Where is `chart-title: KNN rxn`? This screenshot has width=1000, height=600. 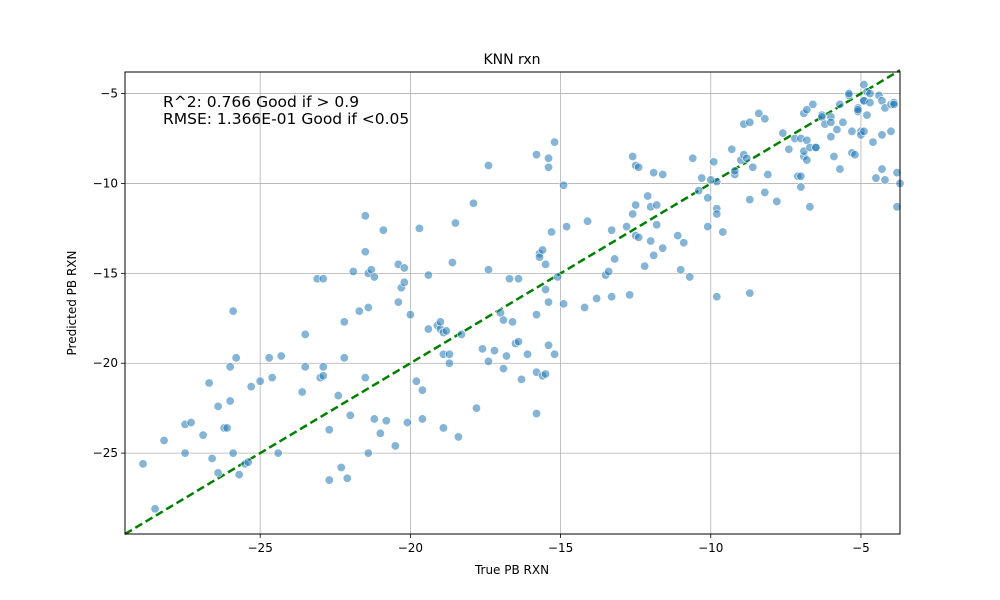
chart-title: KNN rxn is located at coordinates (511, 60).